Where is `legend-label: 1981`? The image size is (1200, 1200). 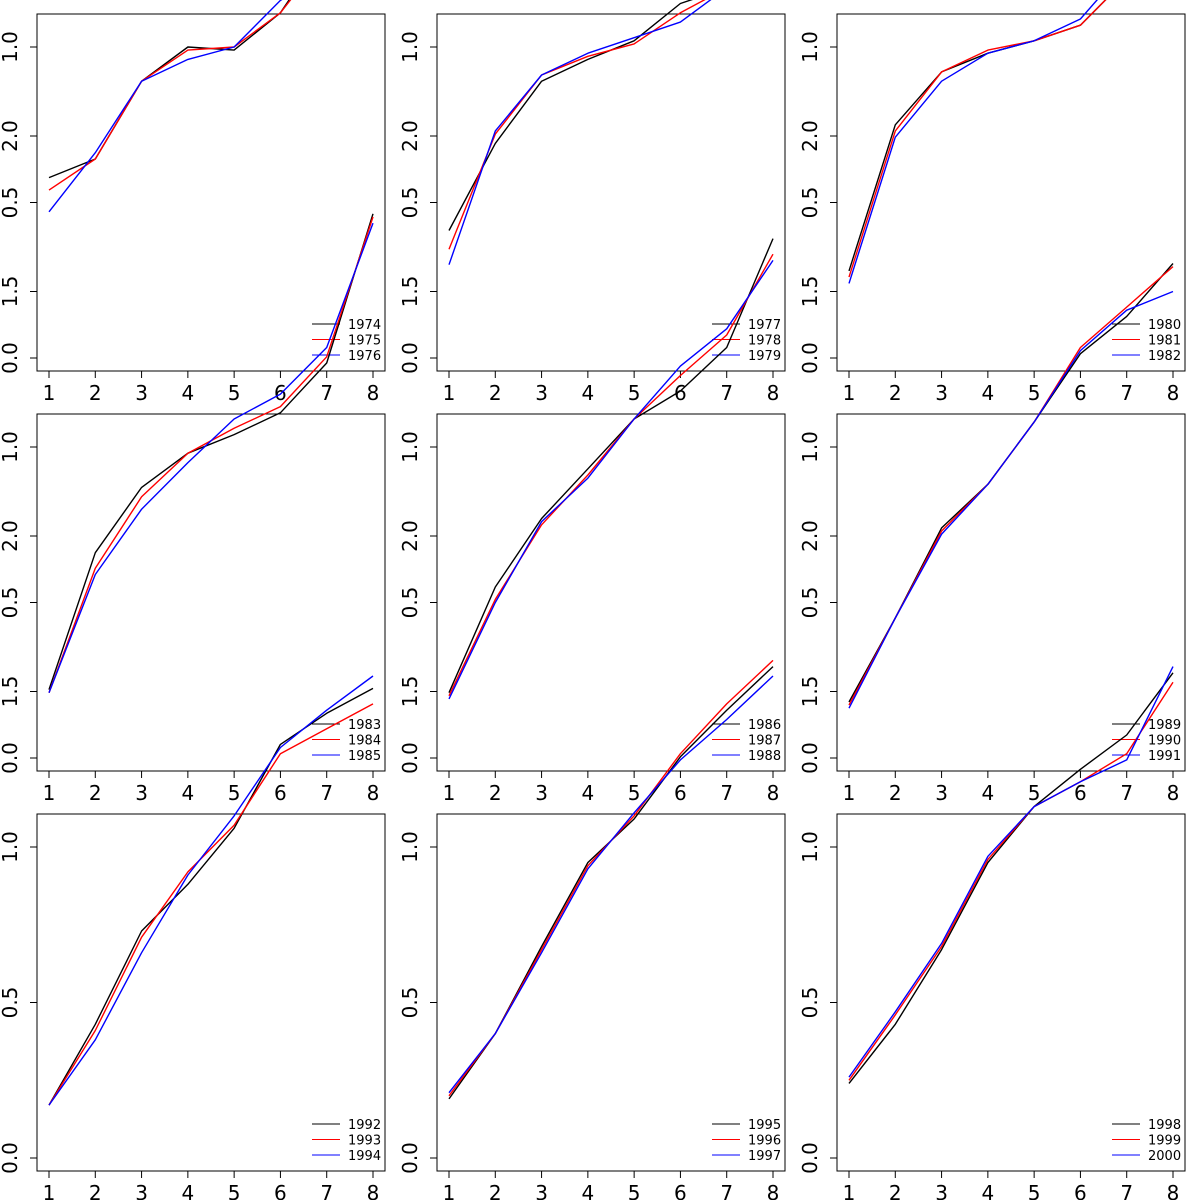 legend-label: 1981 is located at coordinates (1164, 341).